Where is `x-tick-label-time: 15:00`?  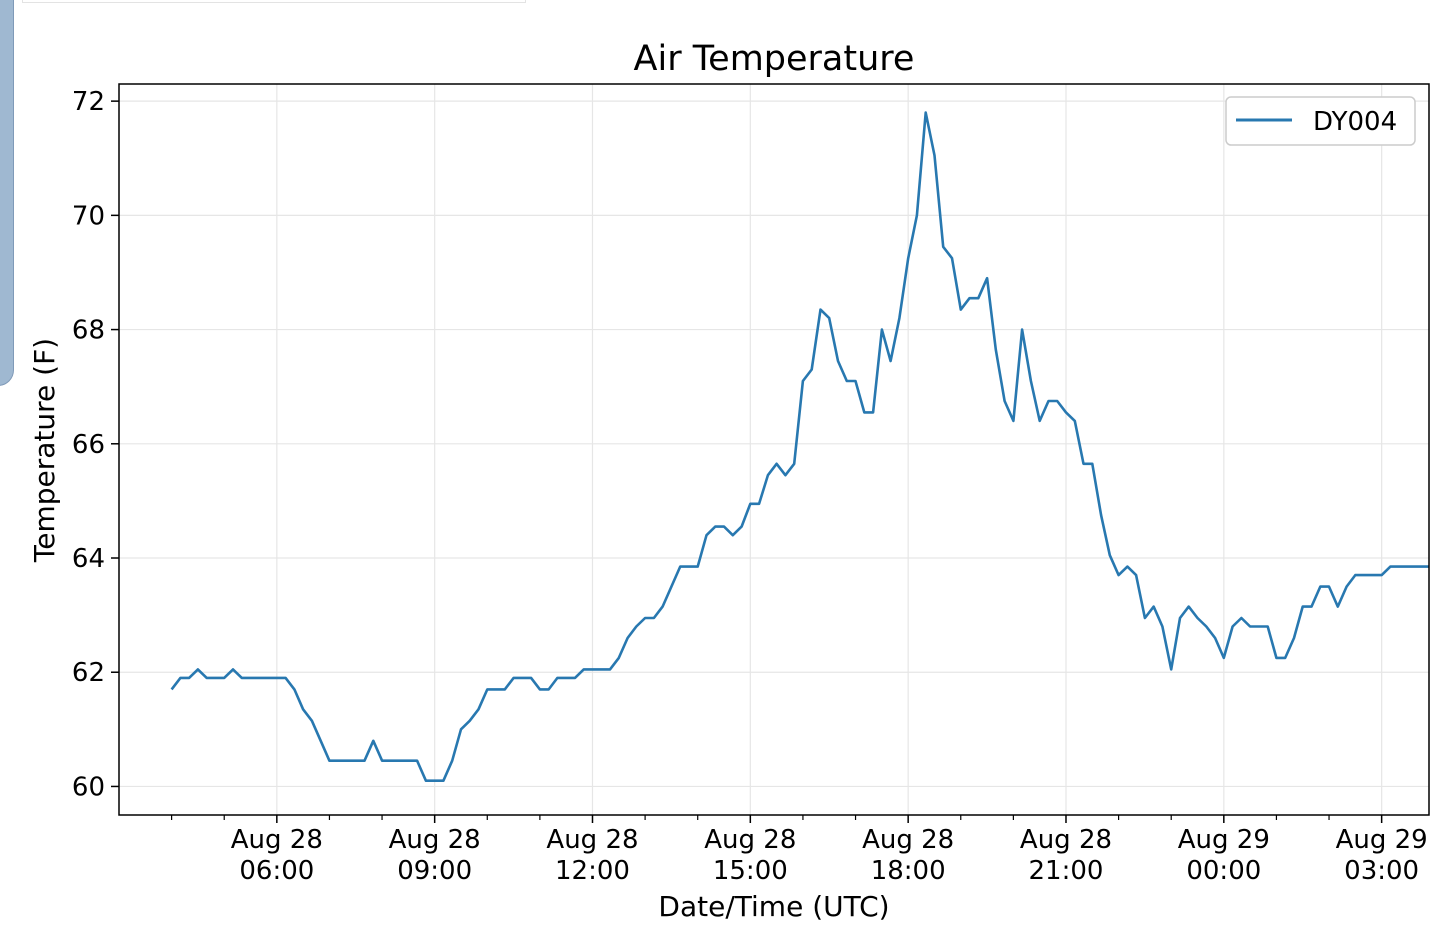
x-tick-label-time: 15:00 is located at coordinates (750, 871).